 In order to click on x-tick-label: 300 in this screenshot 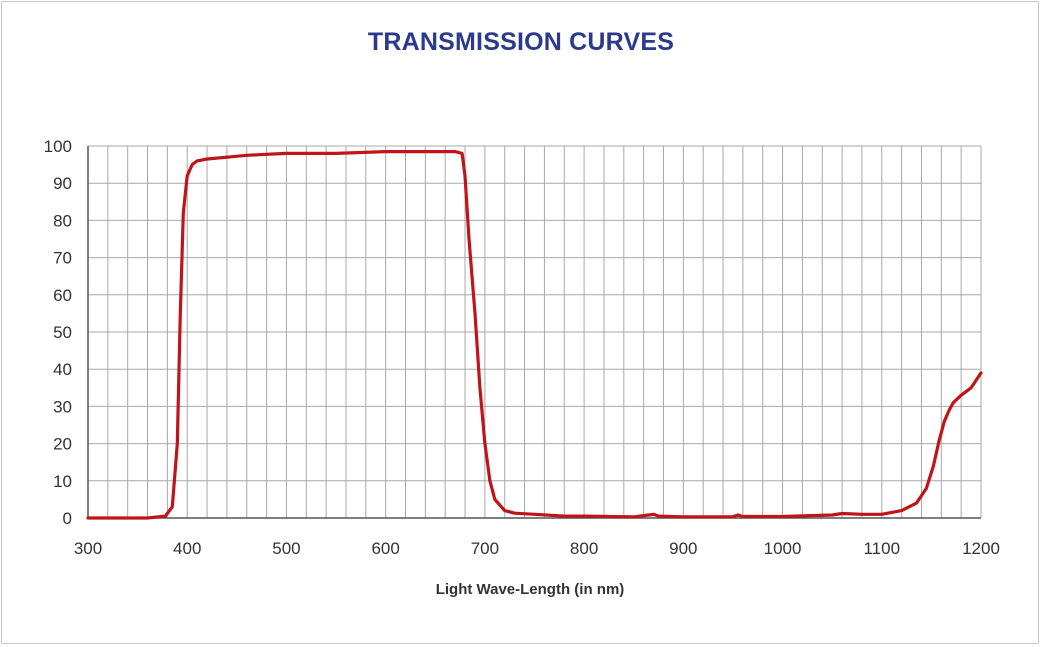, I will do `click(88, 548)`.